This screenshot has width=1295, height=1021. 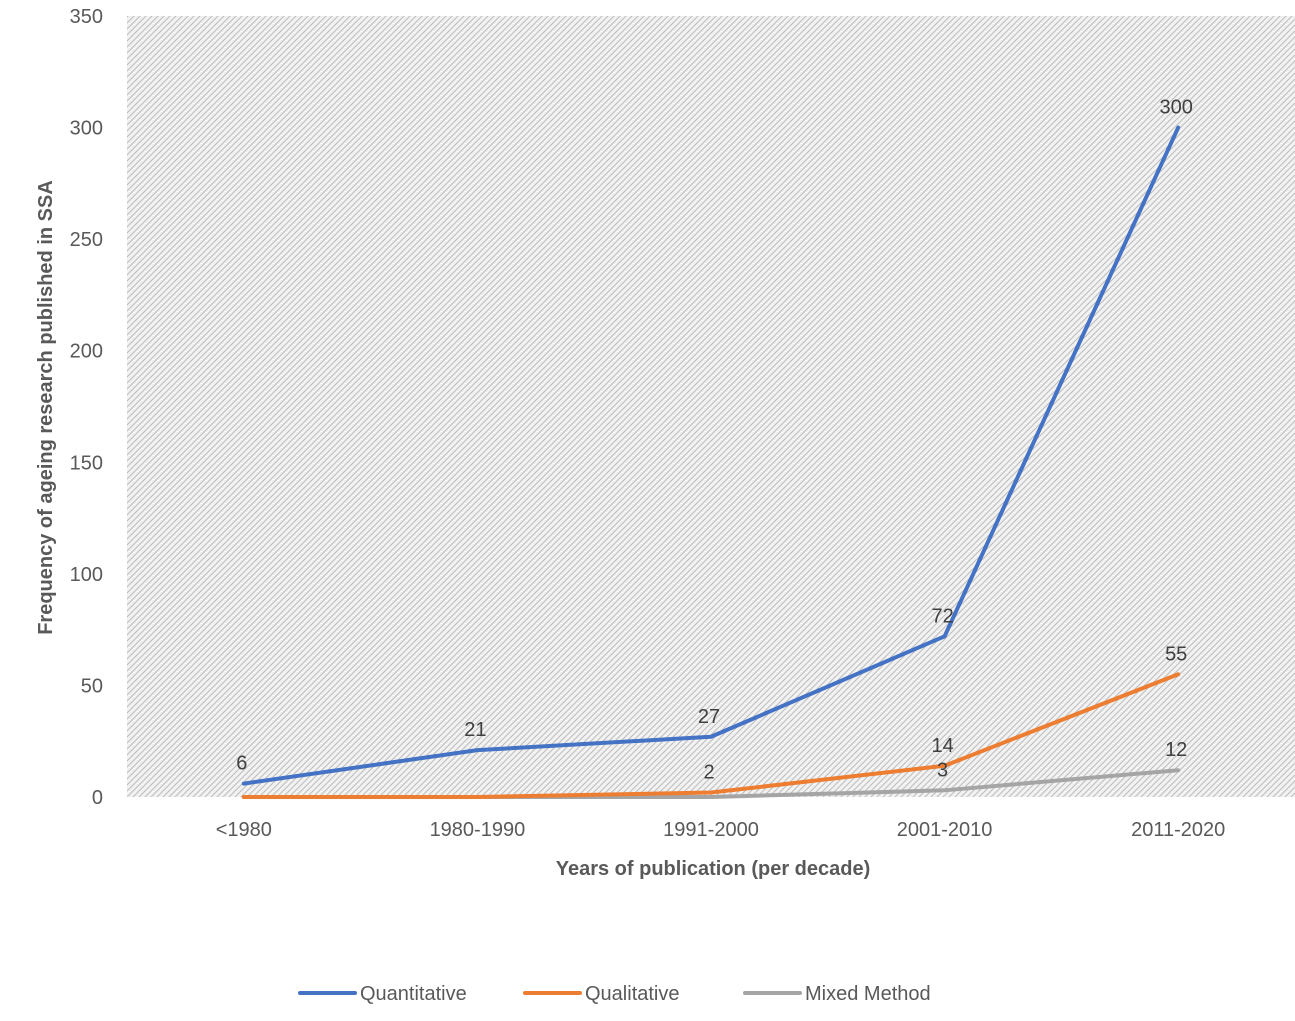 What do you see at coordinates (942, 770) in the screenshot?
I see `data-label: 3` at bounding box center [942, 770].